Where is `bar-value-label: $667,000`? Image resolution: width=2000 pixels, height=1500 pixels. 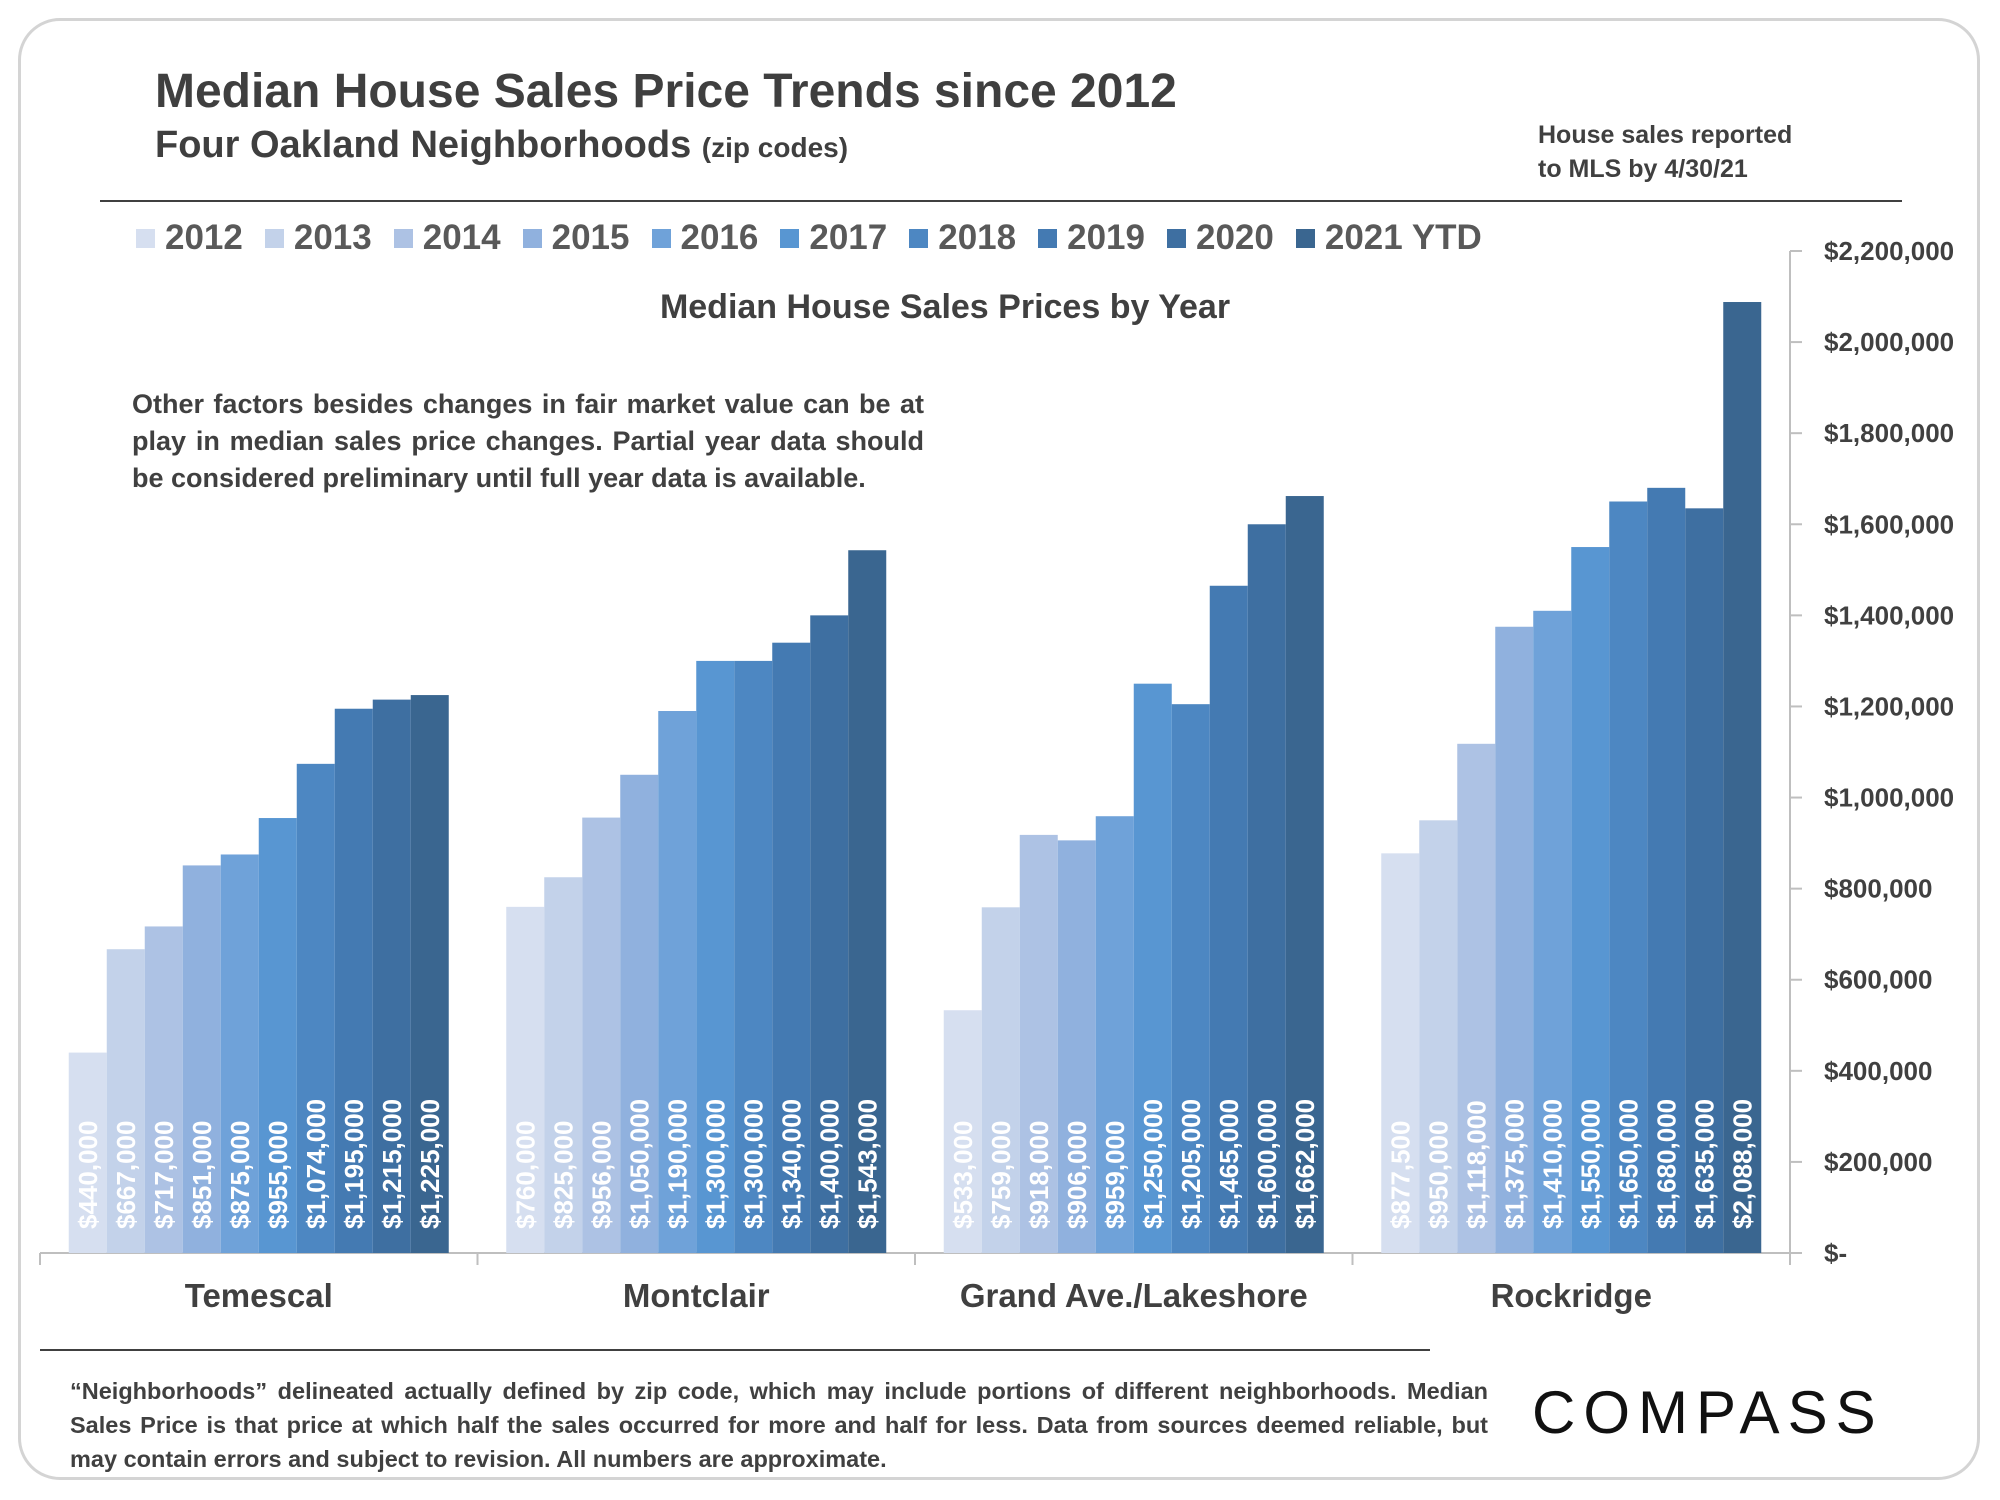
bar-value-label: $667,000 is located at coordinates (126, 1175).